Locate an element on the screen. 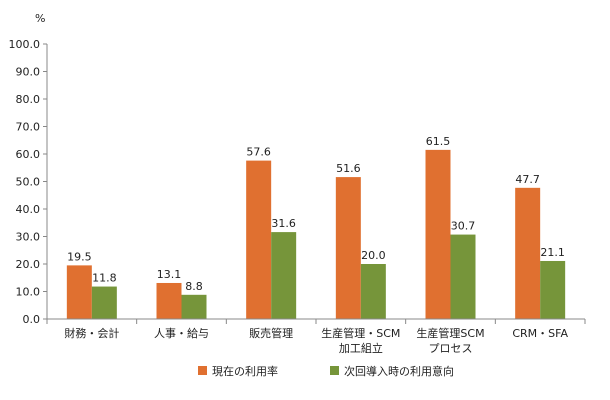  y-tick-label: 60.0 is located at coordinates (28, 154).